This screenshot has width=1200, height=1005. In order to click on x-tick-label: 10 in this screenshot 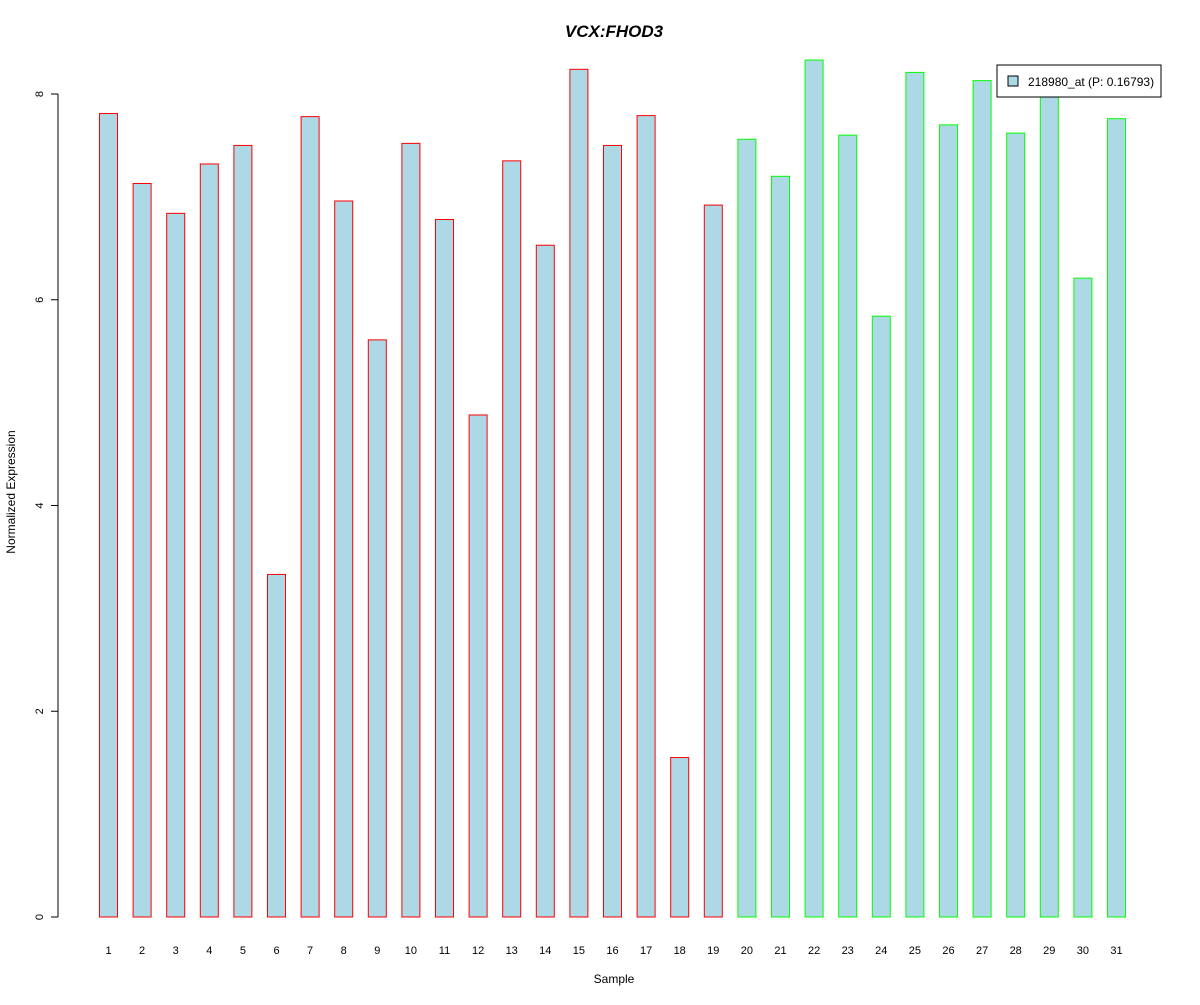, I will do `click(411, 951)`.